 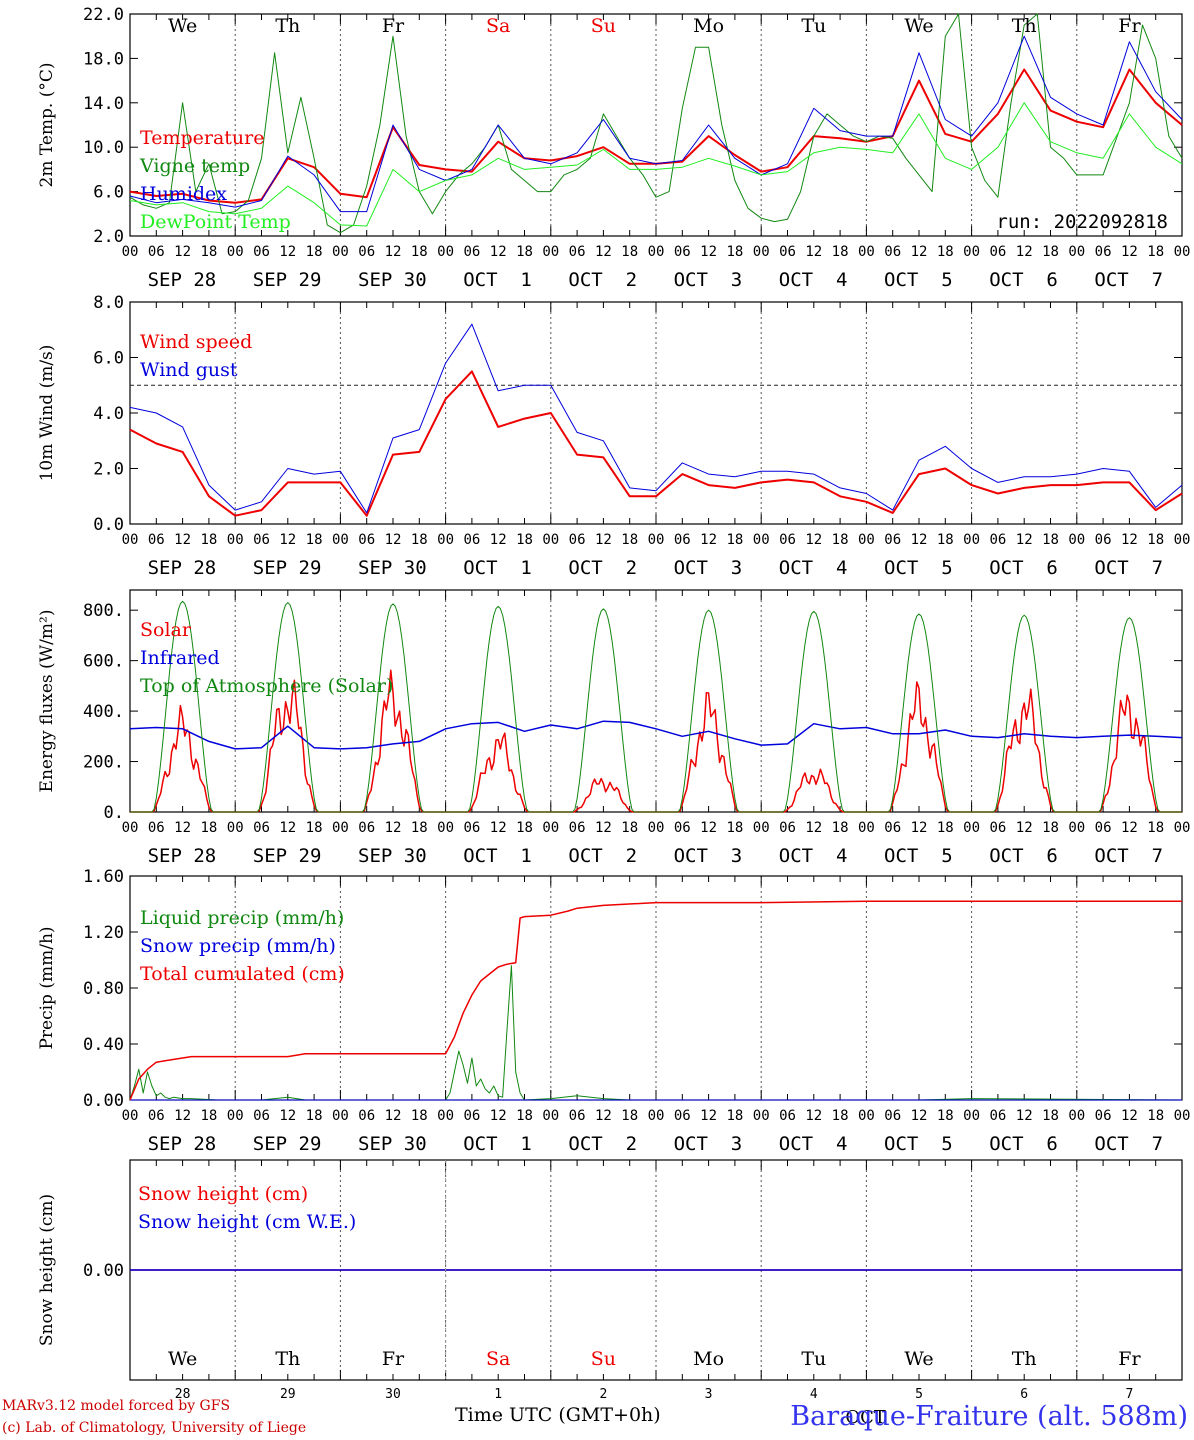 I want to click on day-number: 3, so click(x=709, y=1394).